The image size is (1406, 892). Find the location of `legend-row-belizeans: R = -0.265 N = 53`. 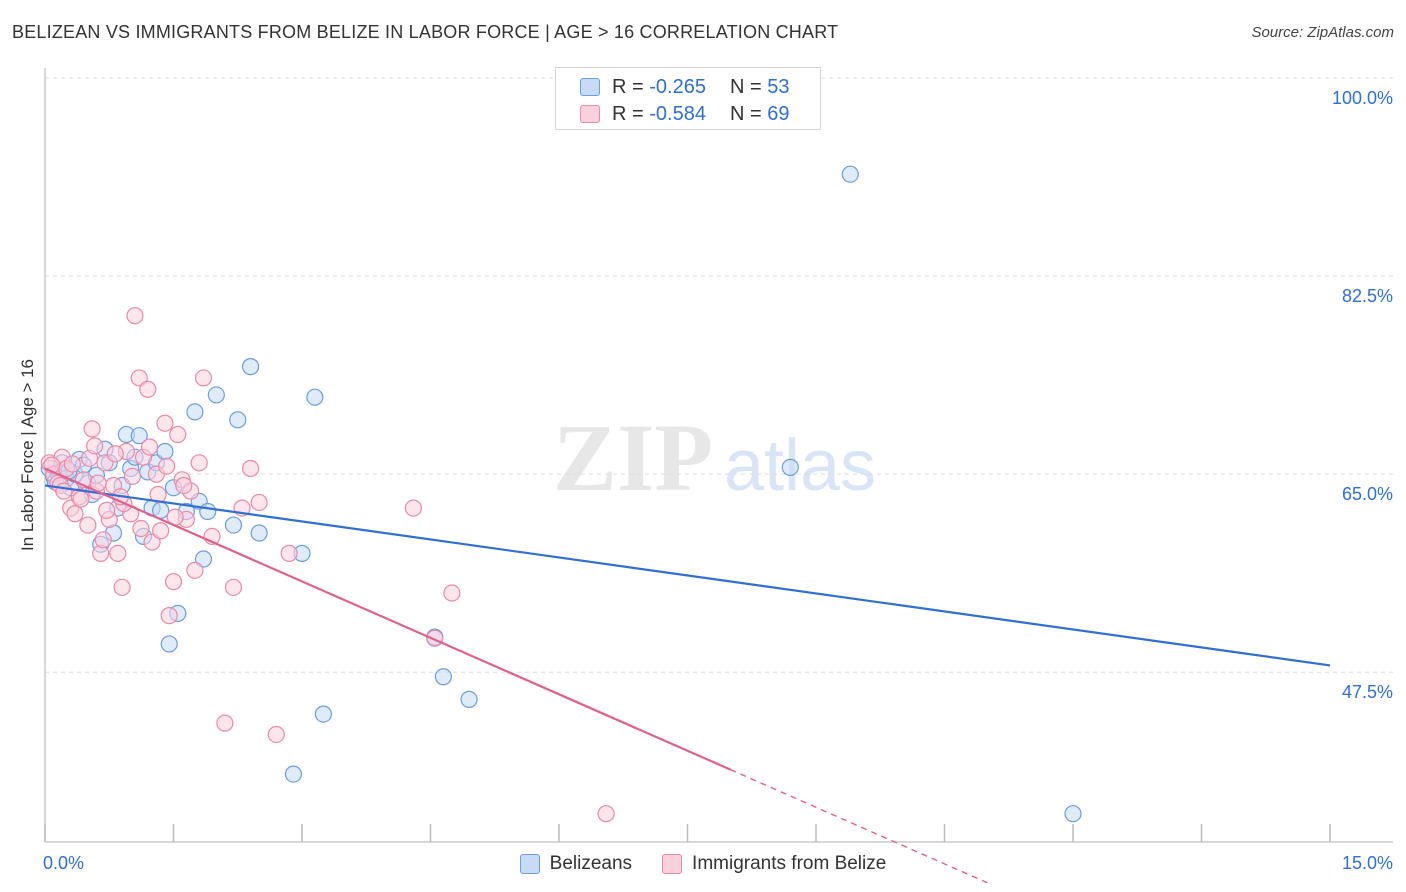

legend-row-belizeans: R = -0.265 N = 53 is located at coordinates (684, 87).